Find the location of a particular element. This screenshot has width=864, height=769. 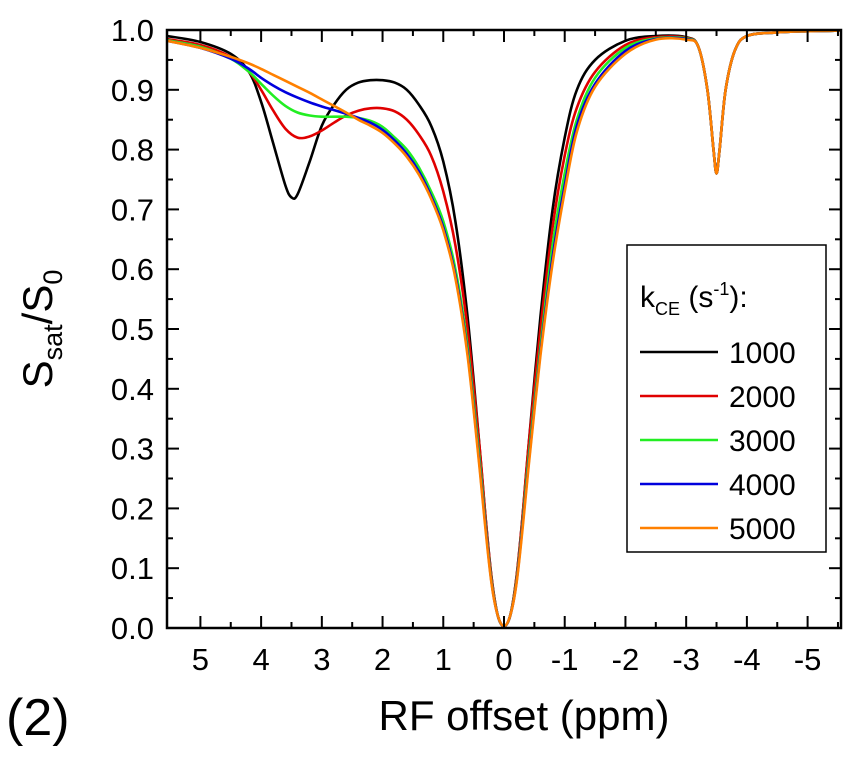

y-tick-label: 0.6 is located at coordinates (132, 269).